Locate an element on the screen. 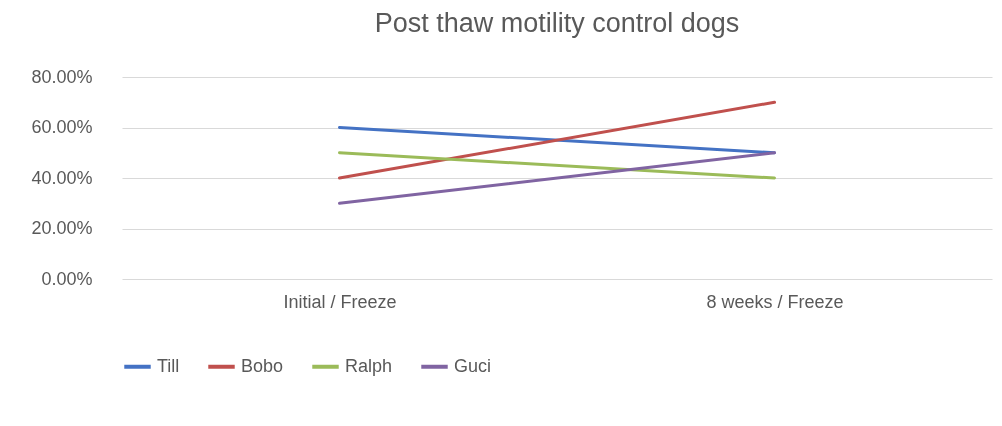 This screenshot has height=426, width=1002. x-tick-label: Initial / Freeze is located at coordinates (340, 301).